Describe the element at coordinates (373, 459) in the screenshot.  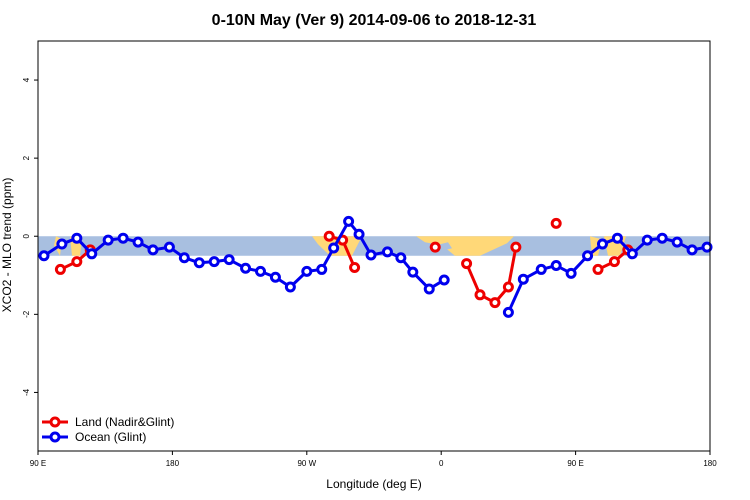
I see `x-axis: 90 E 180 90 W 0 90 E 180` at that location.